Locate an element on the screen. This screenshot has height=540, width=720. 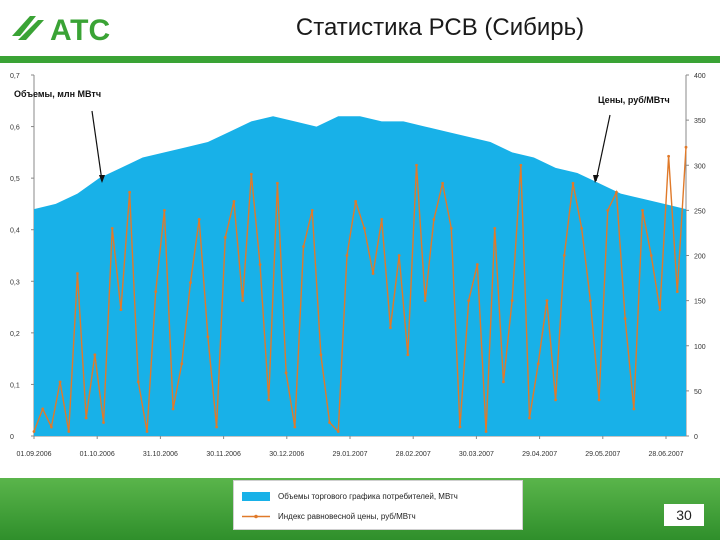
page-number: 30 is located at coordinates (684, 515).